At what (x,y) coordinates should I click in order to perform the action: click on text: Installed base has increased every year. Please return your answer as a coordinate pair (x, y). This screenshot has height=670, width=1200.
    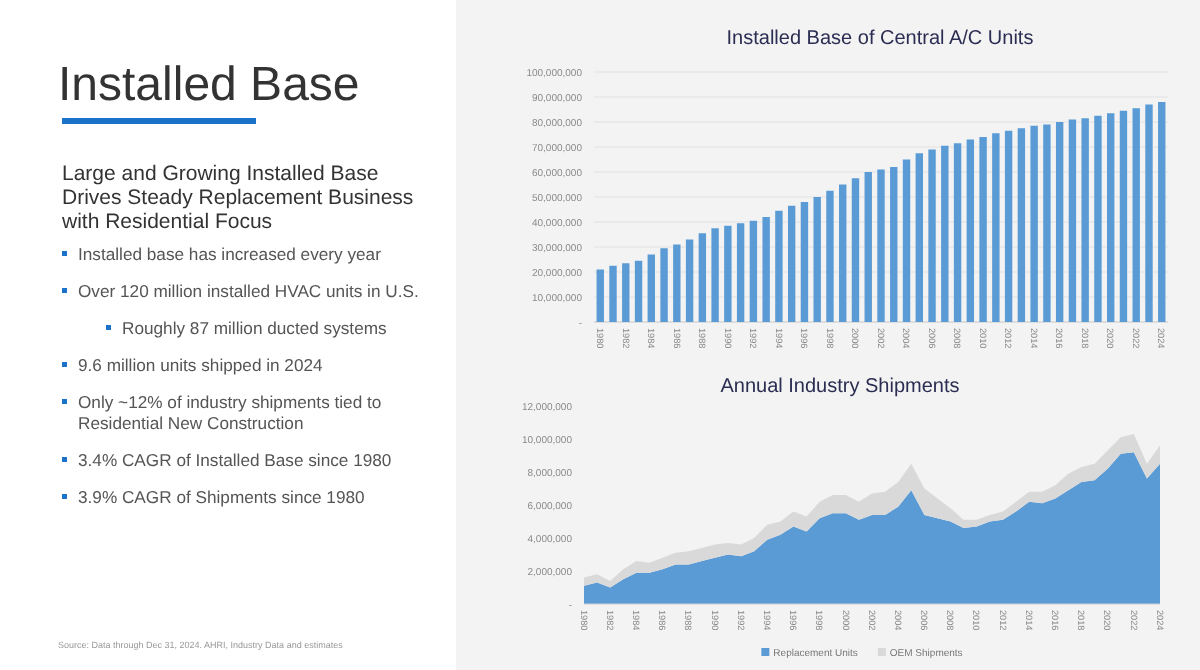
    Looking at the image, I should click on (230, 254).